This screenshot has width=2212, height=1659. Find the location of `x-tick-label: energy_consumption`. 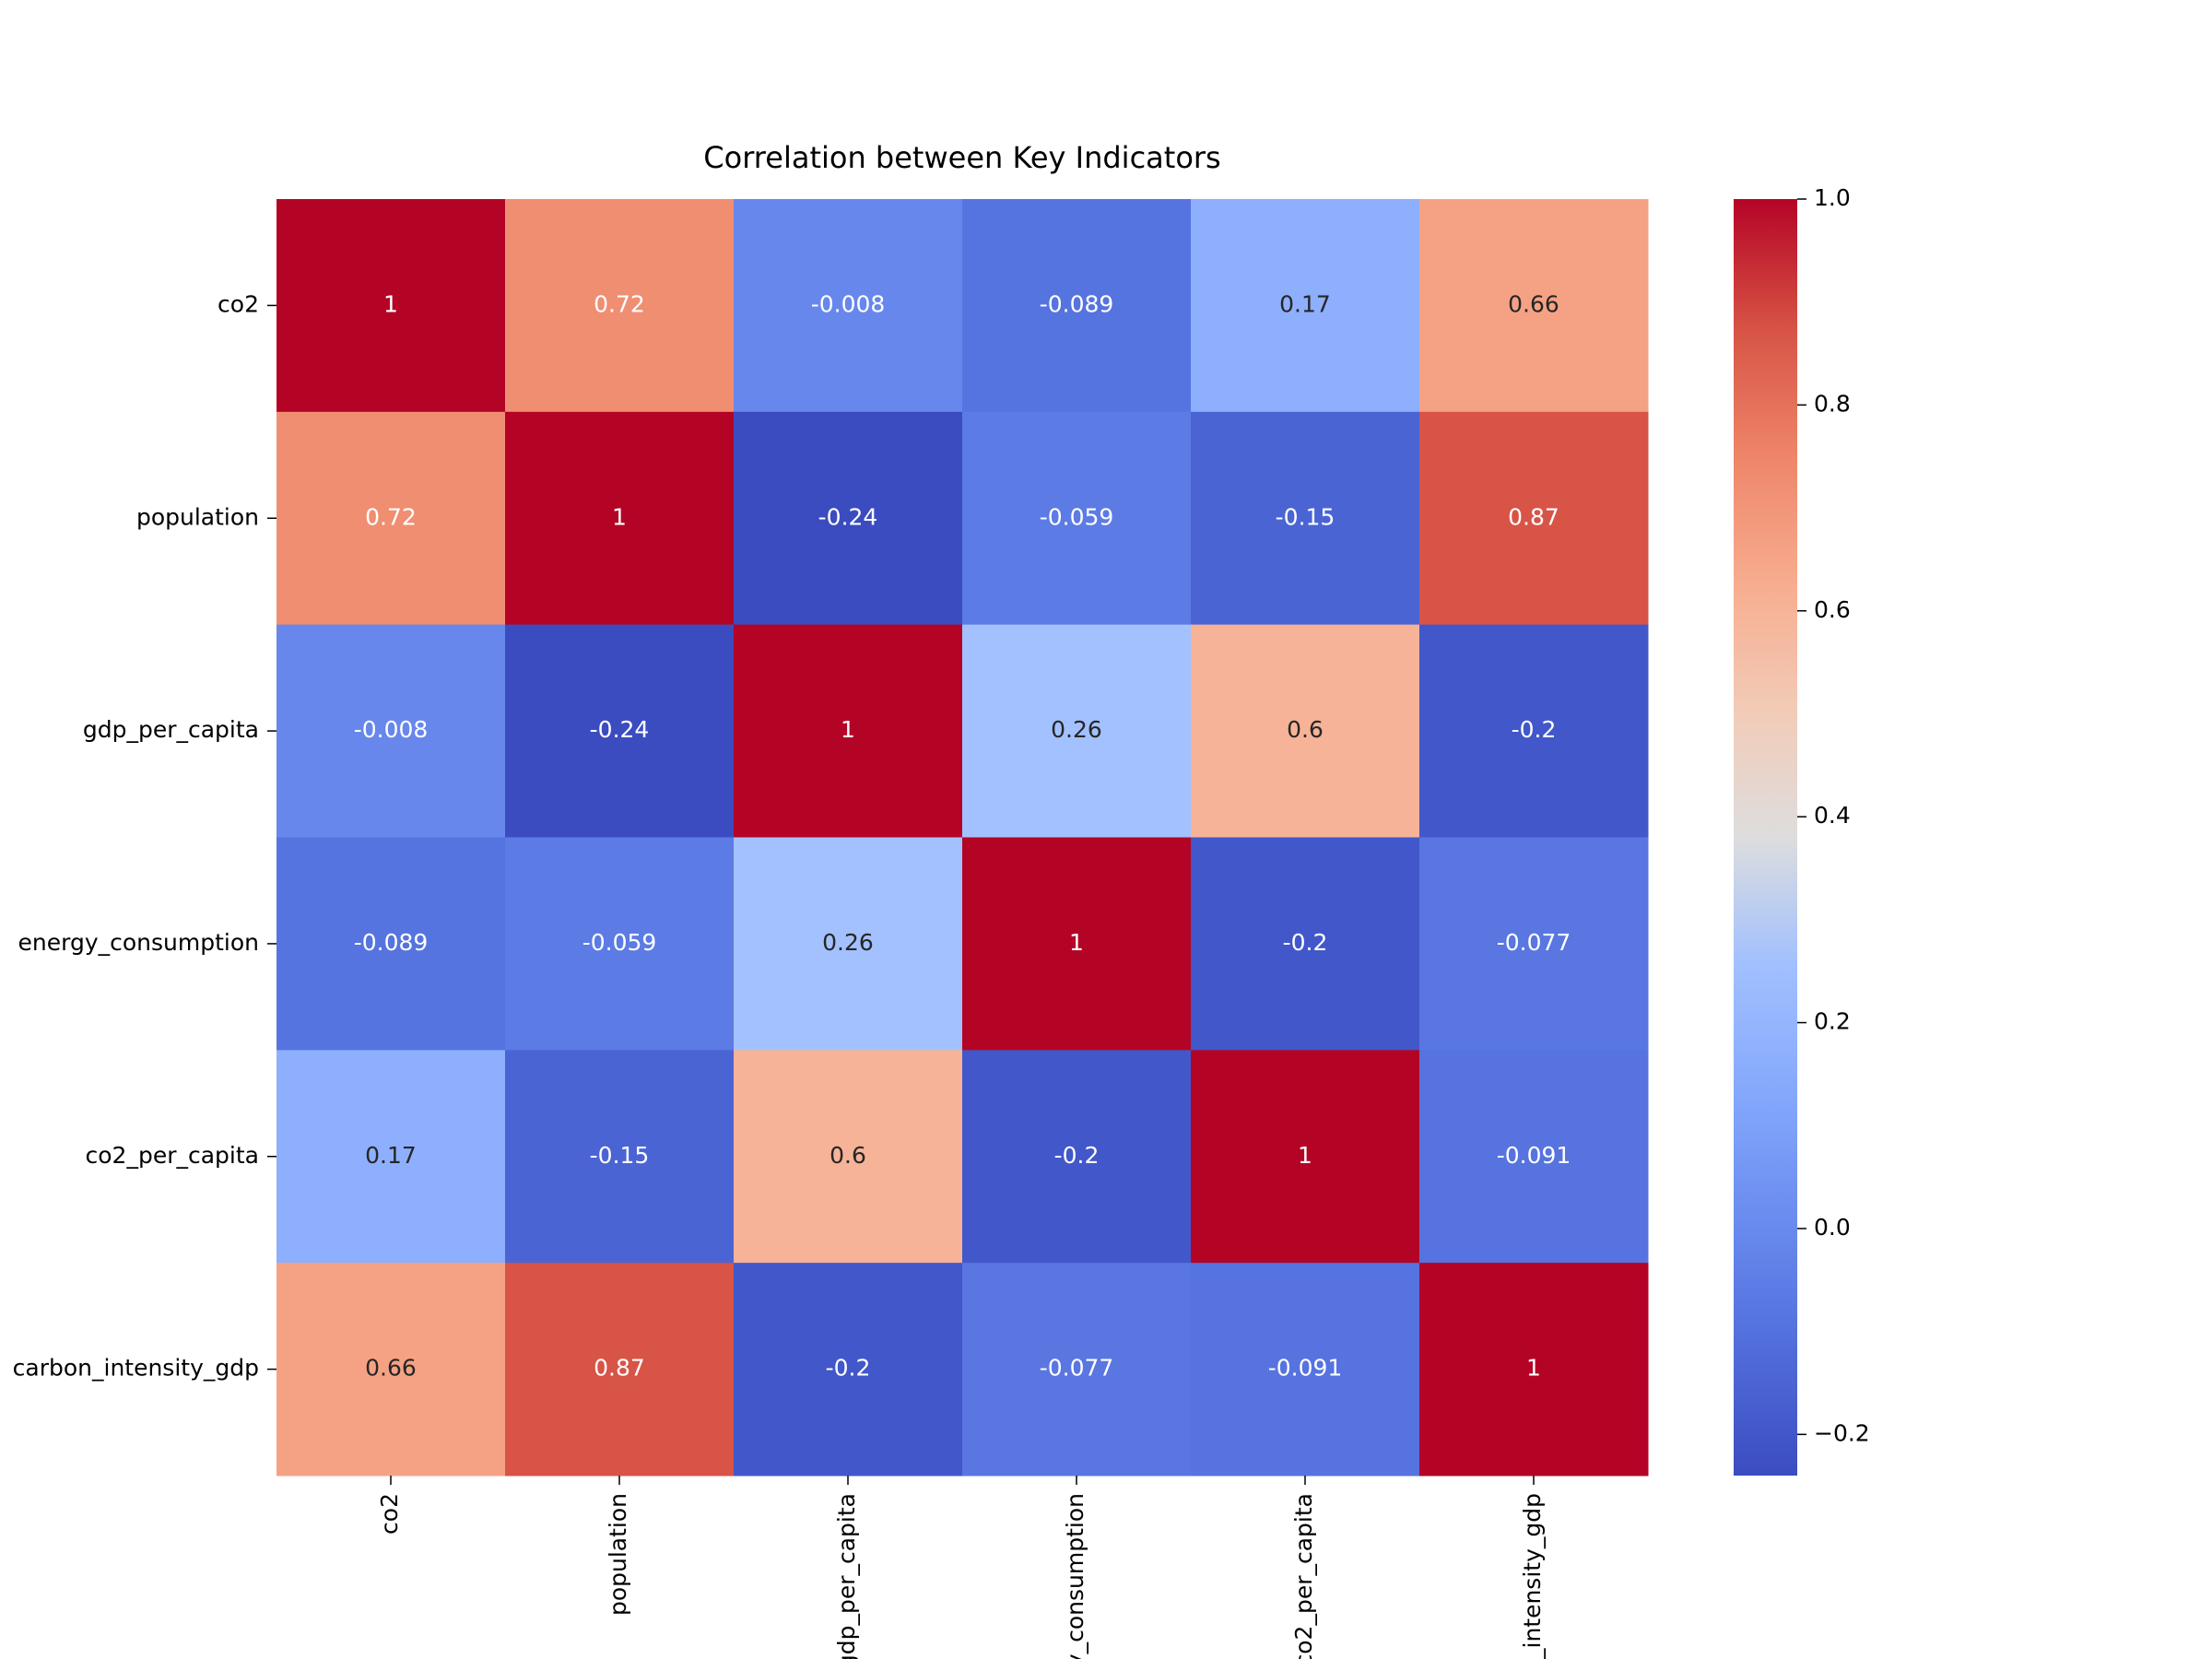

x-tick-label: energy_consumption is located at coordinates (1075, 1576).